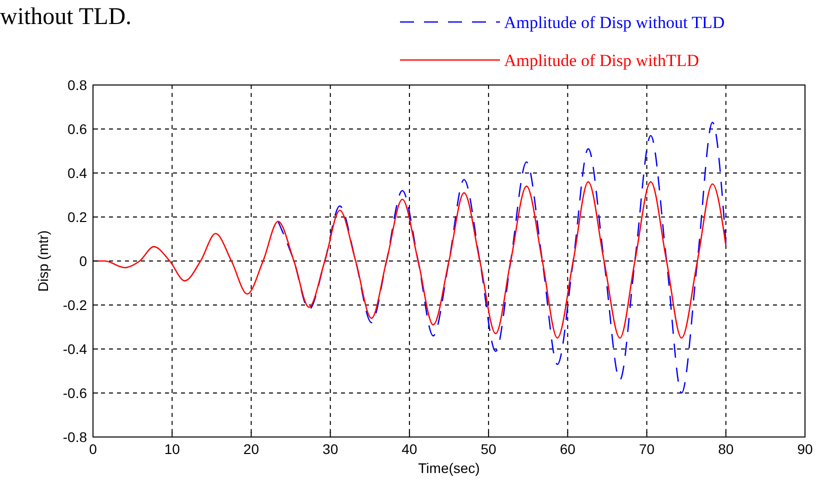 This screenshot has width=816, height=491. Describe the element at coordinates (75, 437) in the screenshot. I see `y-tick-label: -0.8` at that location.